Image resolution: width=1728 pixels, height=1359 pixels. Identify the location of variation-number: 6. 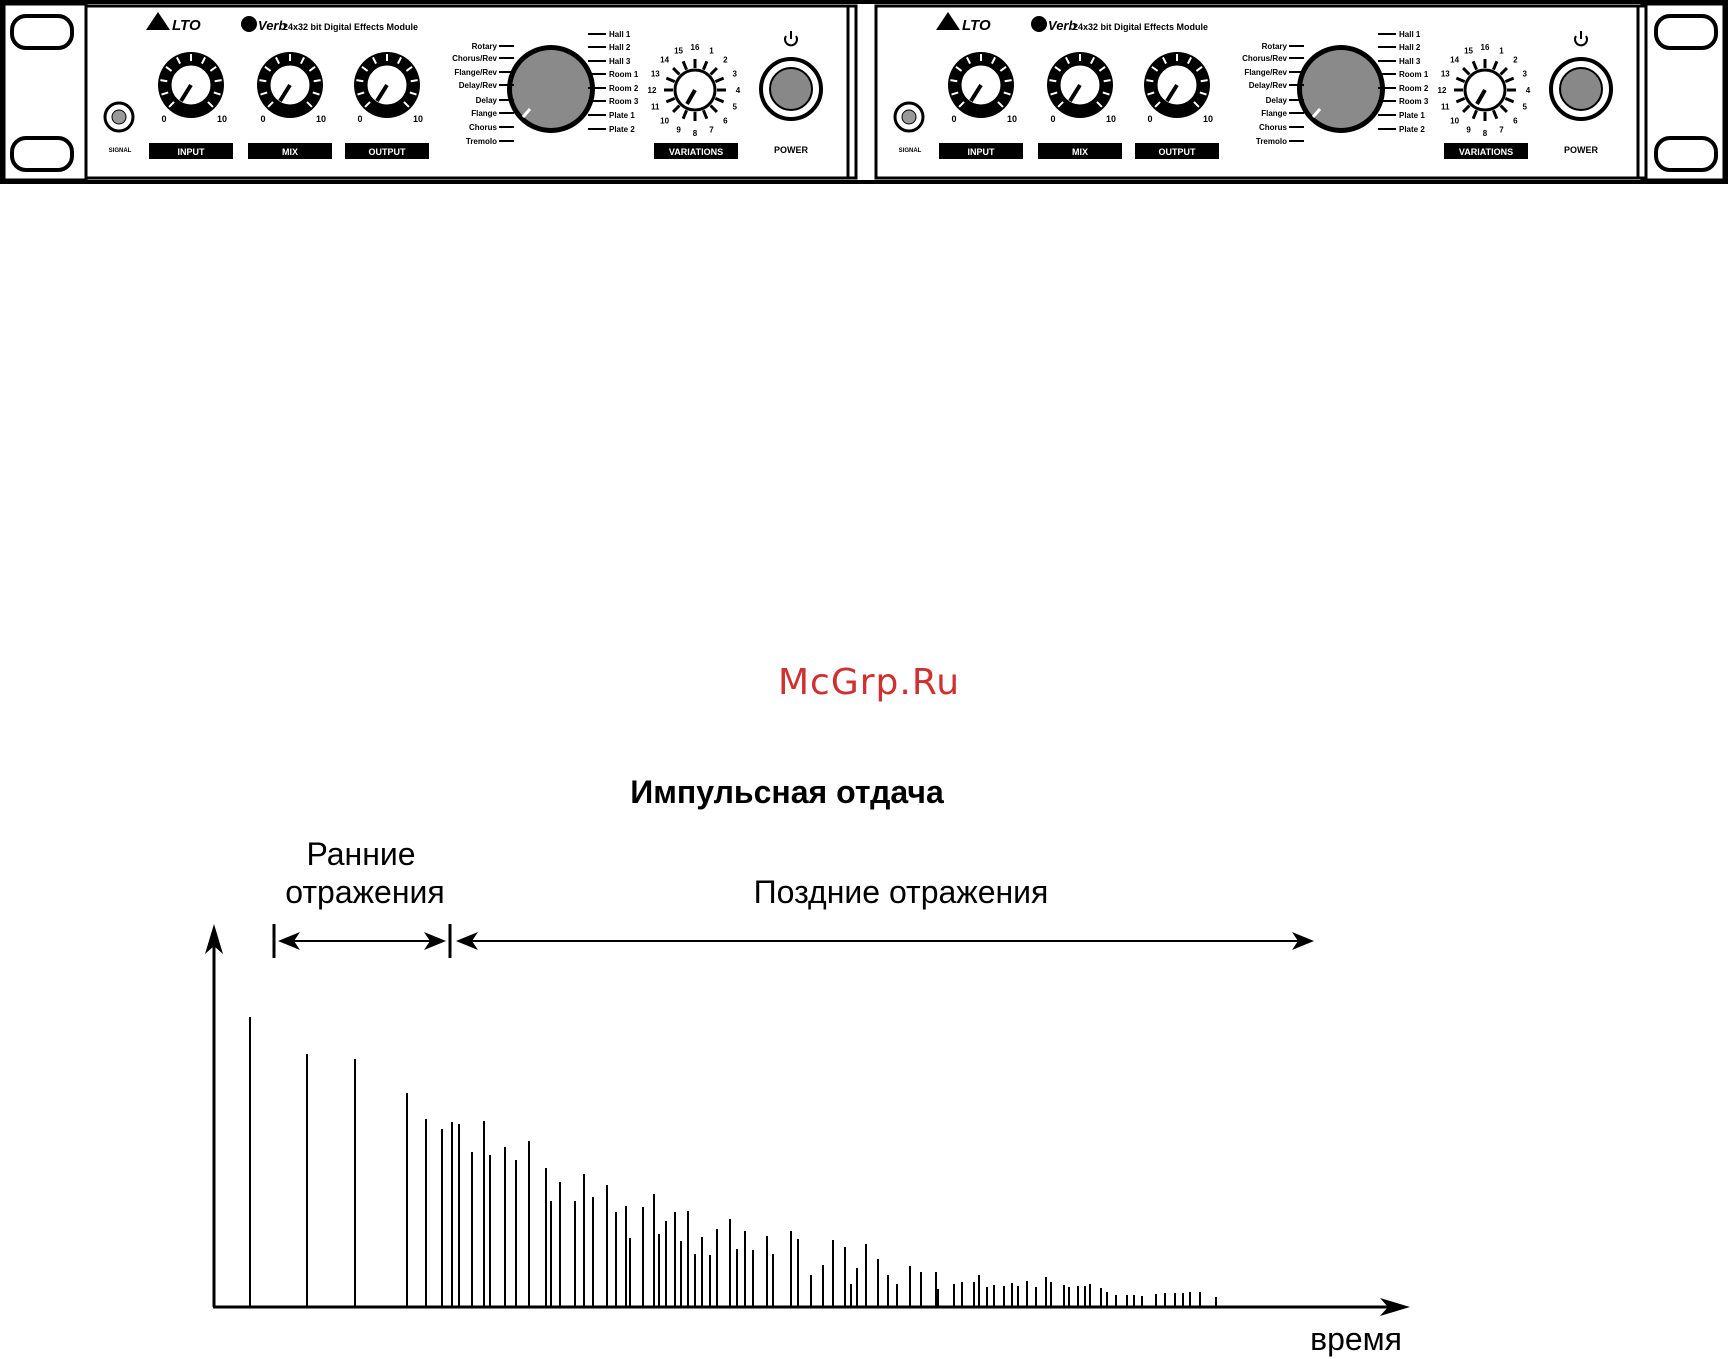
(725, 120).